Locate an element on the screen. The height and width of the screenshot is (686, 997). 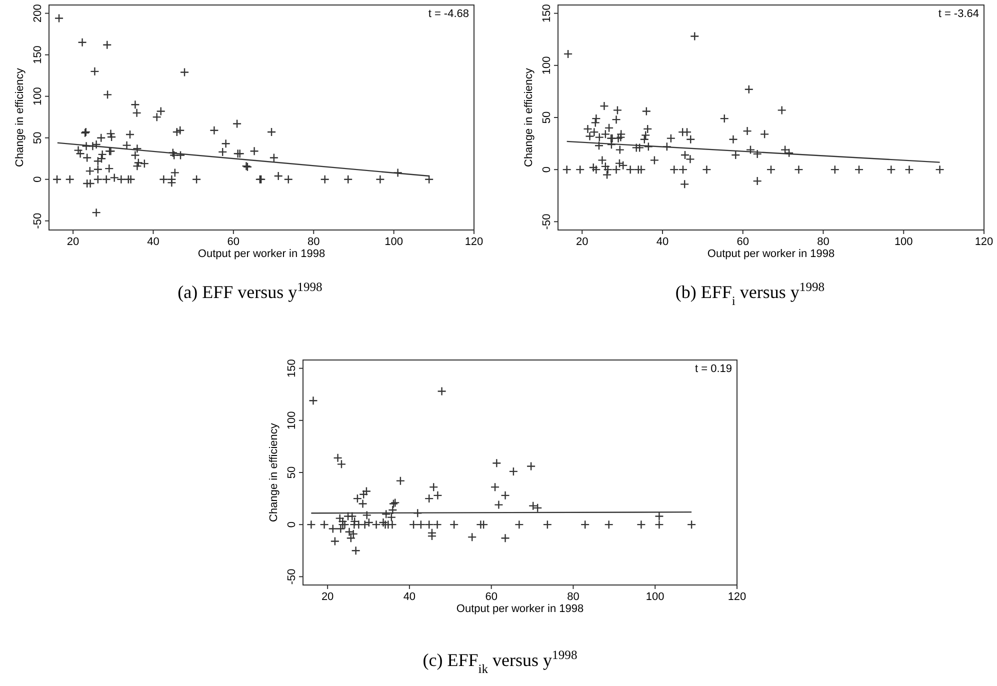
text: (a) EFF versus y$^{1998}$ is located at coordinates (250, 291).